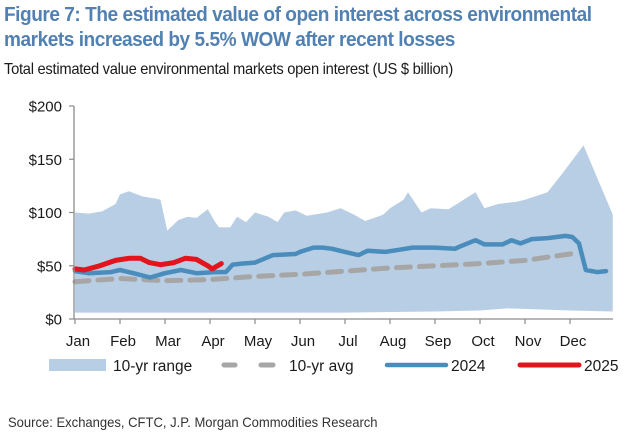  Describe the element at coordinates (438, 341) in the screenshot. I see `x-tick-label: Sep` at that location.